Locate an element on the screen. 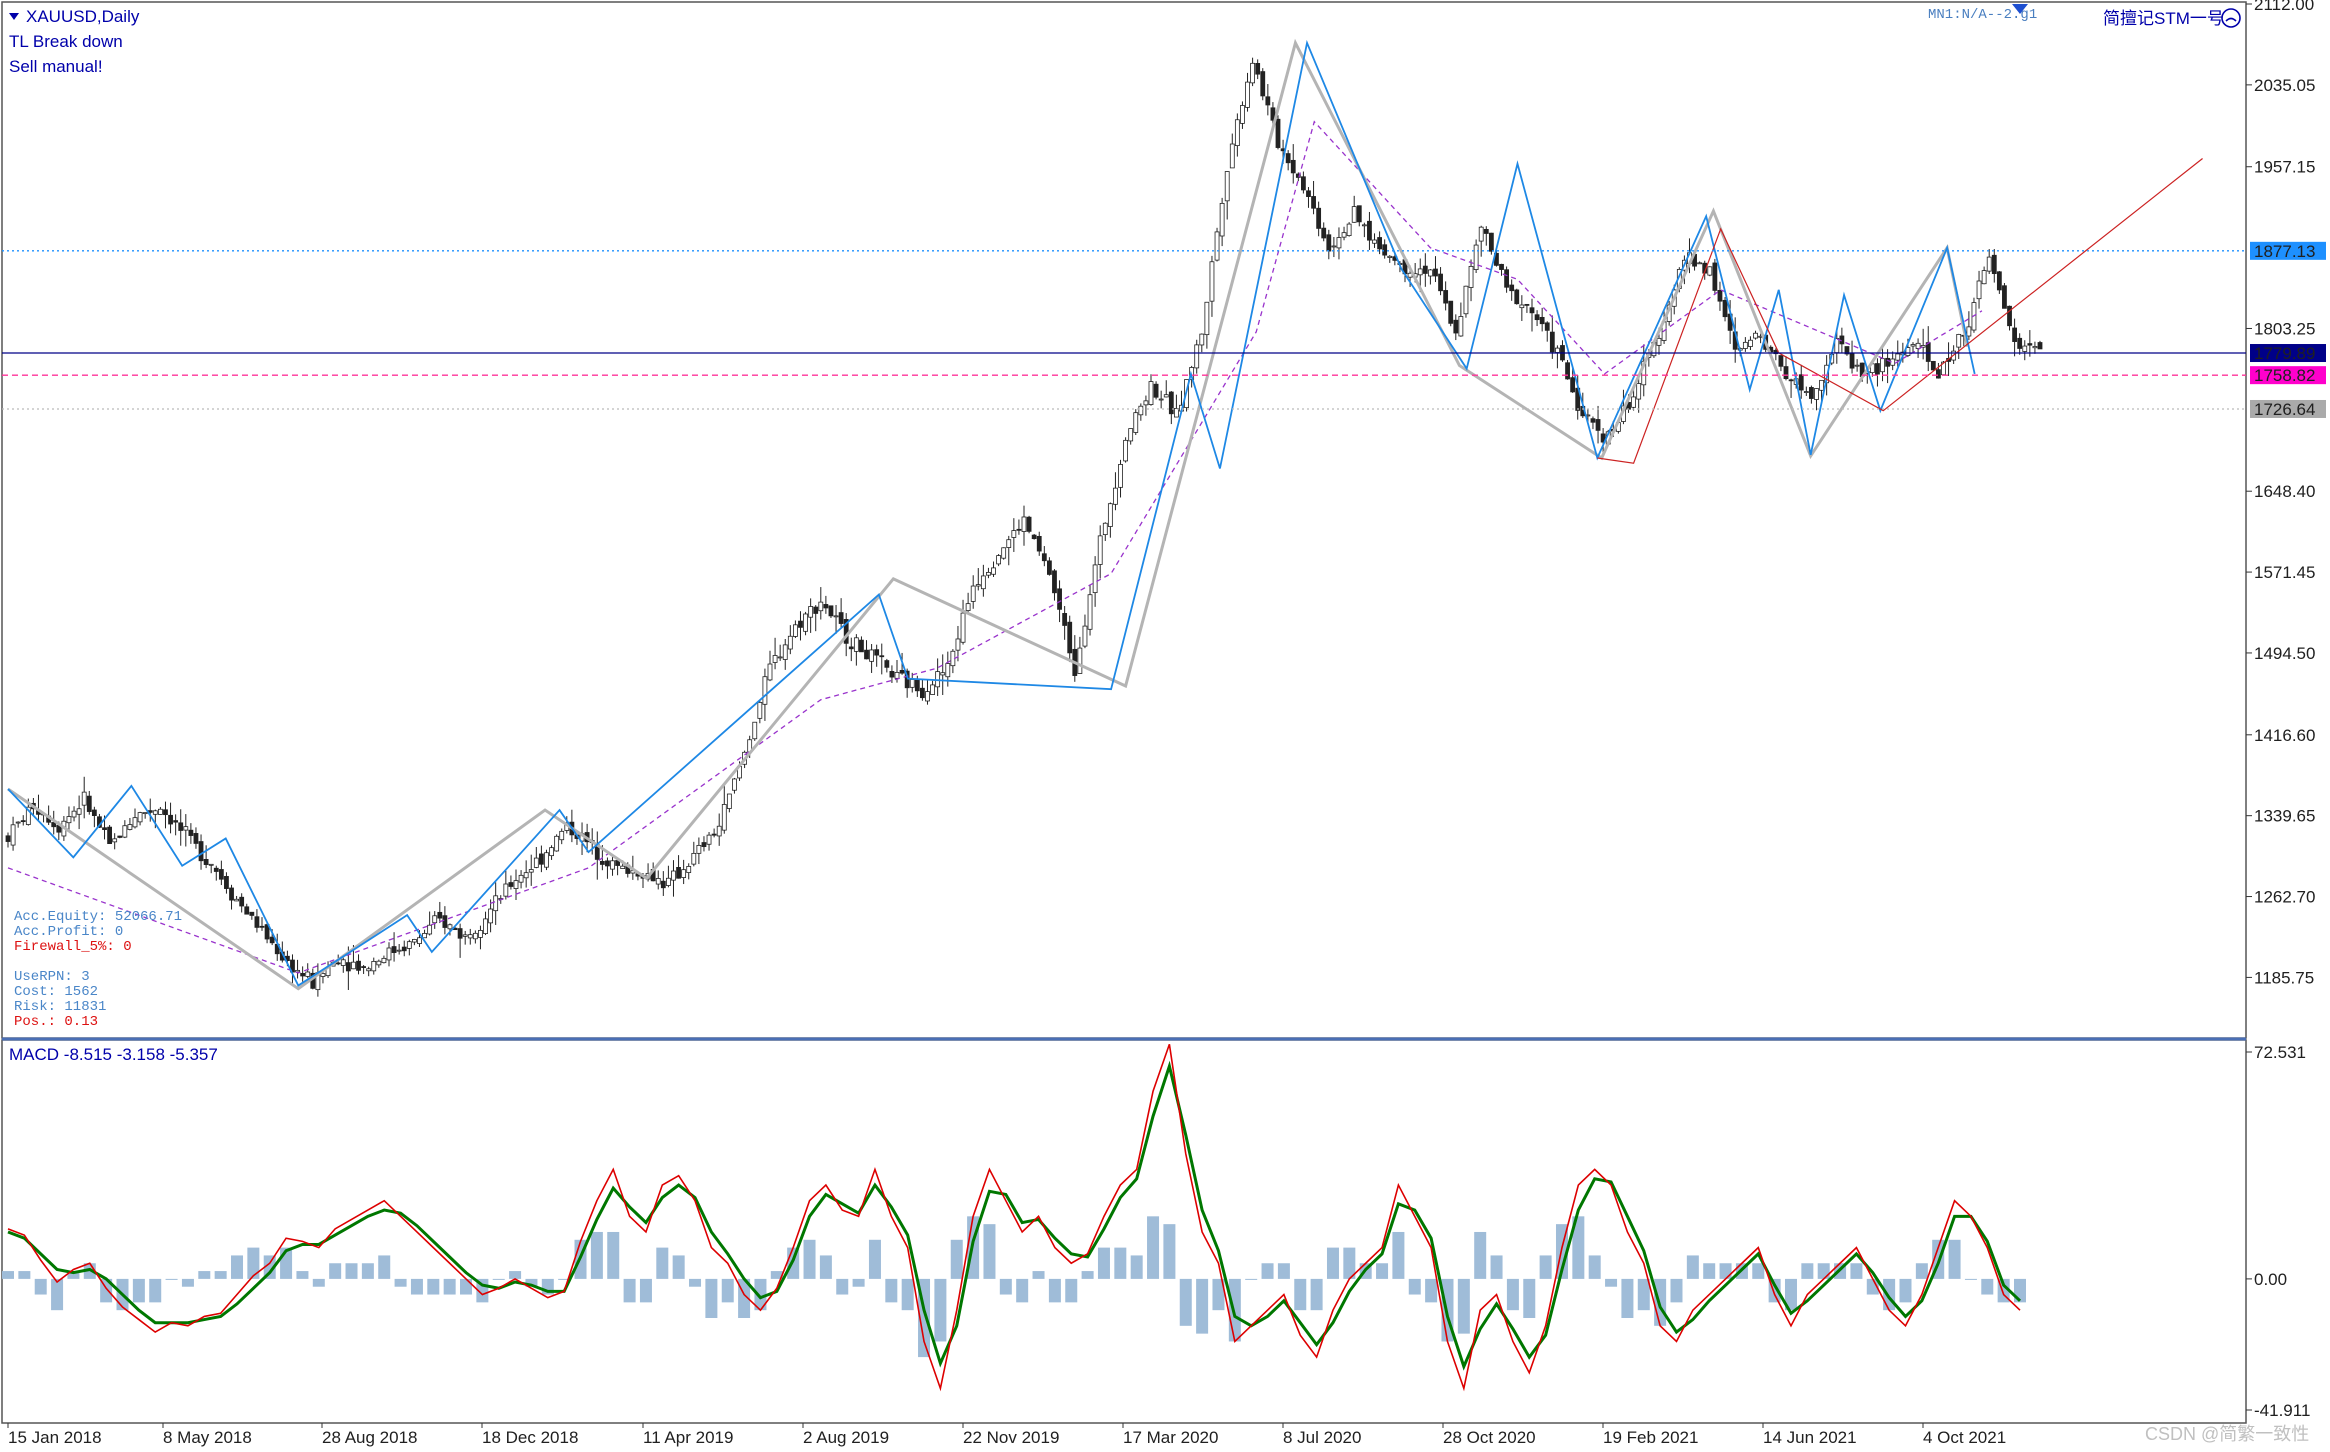 This screenshot has width=2330, height=1452. date-tick-label: 15 Jan 2018 is located at coordinates (55, 1437).